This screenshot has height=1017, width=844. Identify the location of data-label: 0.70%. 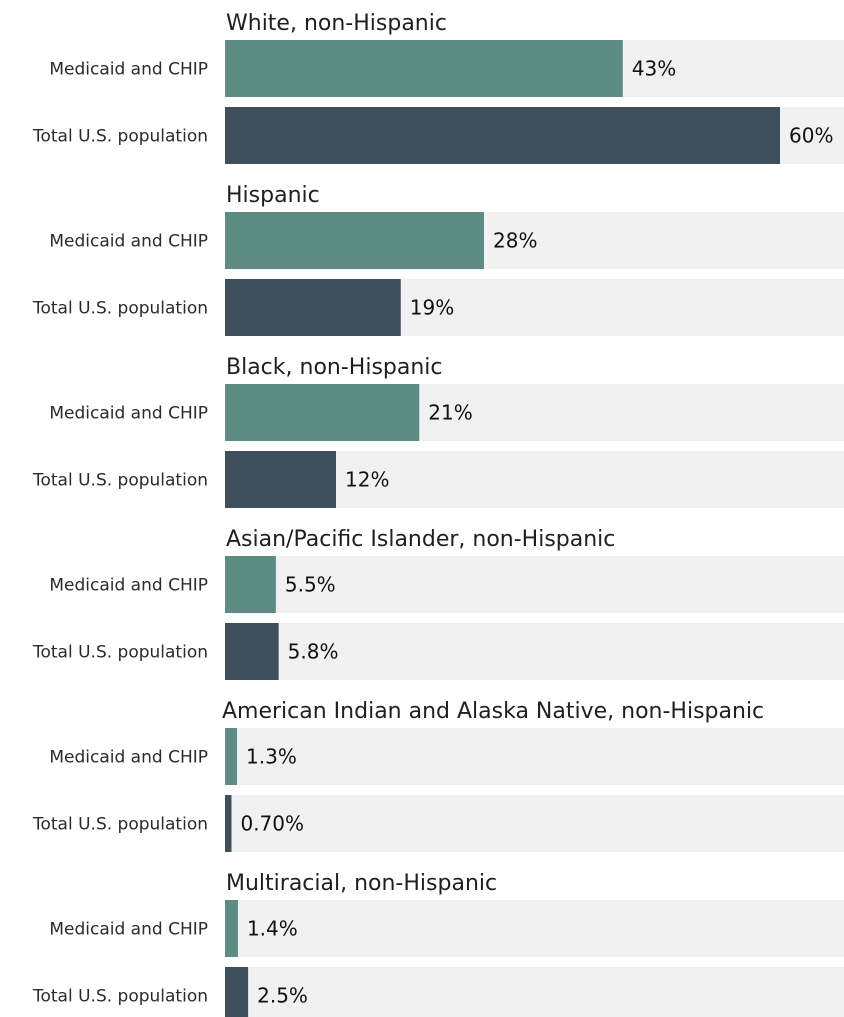
(272, 824).